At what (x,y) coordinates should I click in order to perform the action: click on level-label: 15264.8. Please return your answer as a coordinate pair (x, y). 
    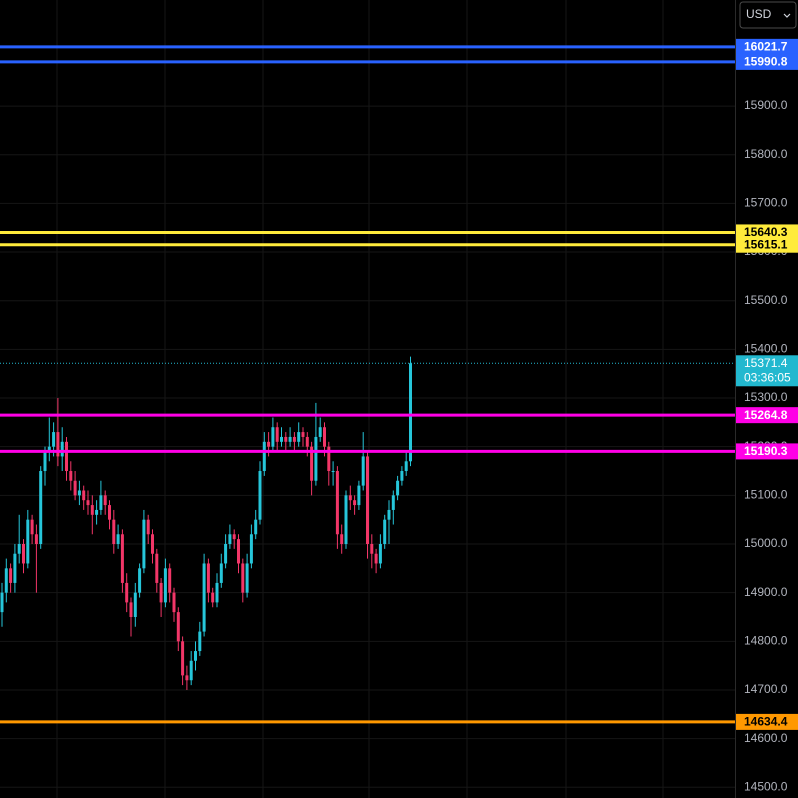
    Looking at the image, I should click on (766, 415).